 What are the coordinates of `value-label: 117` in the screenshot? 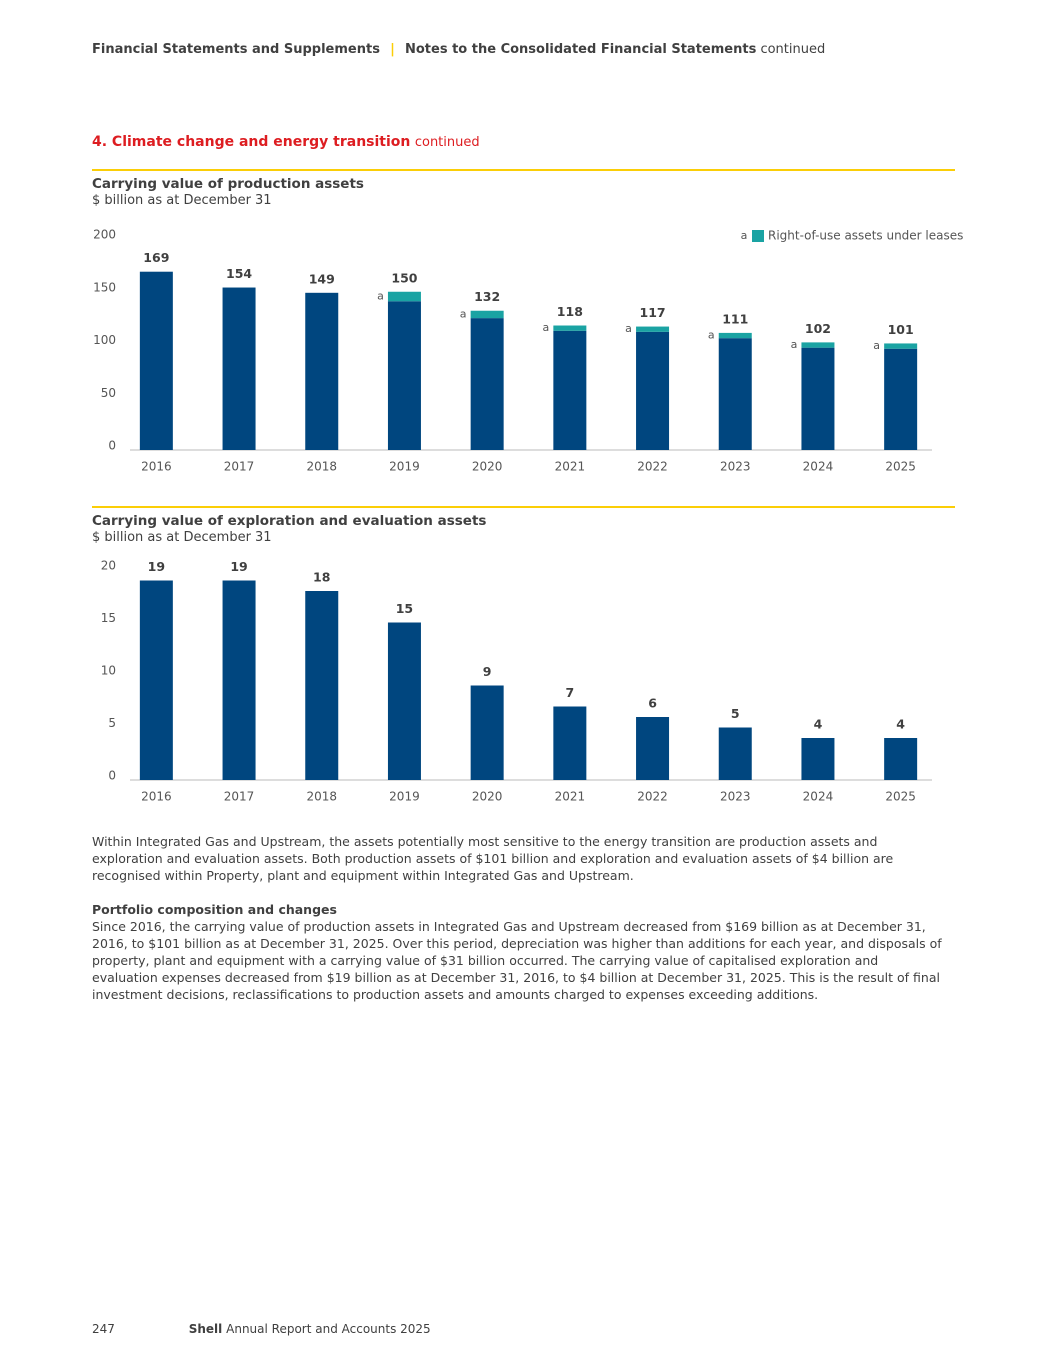 It's located at (653, 312).